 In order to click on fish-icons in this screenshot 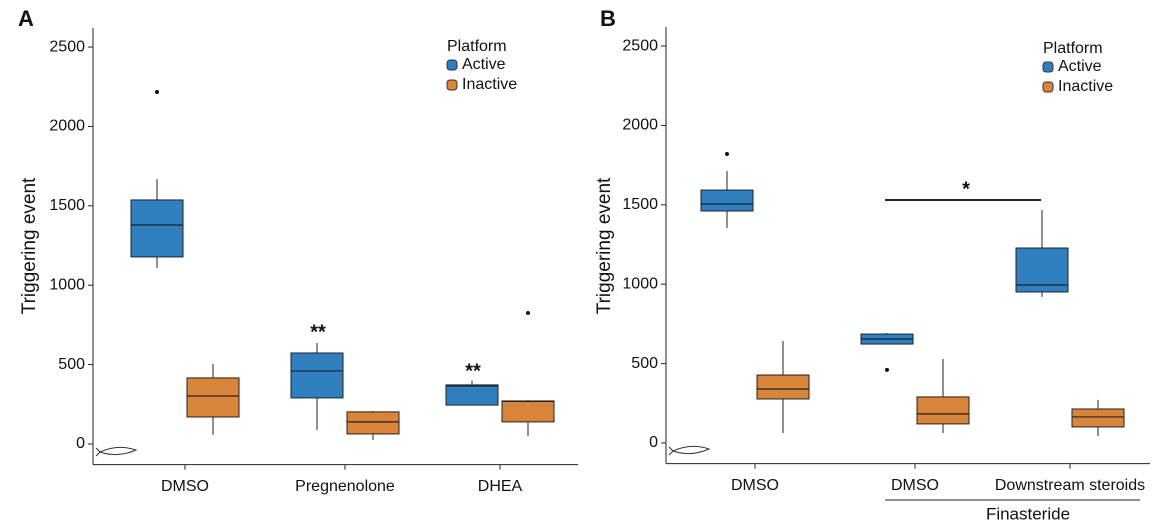, I will do `click(403, 451)`.